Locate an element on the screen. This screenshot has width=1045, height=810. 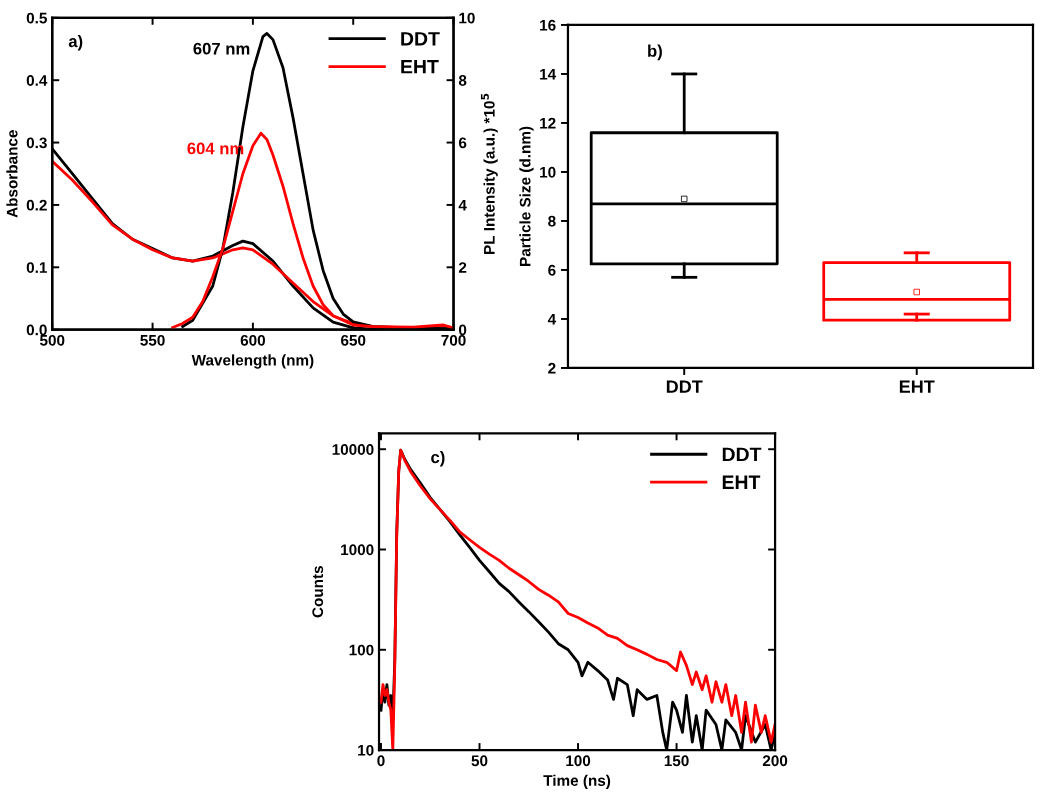
y2-tick-label: 2 is located at coordinates (462, 267).